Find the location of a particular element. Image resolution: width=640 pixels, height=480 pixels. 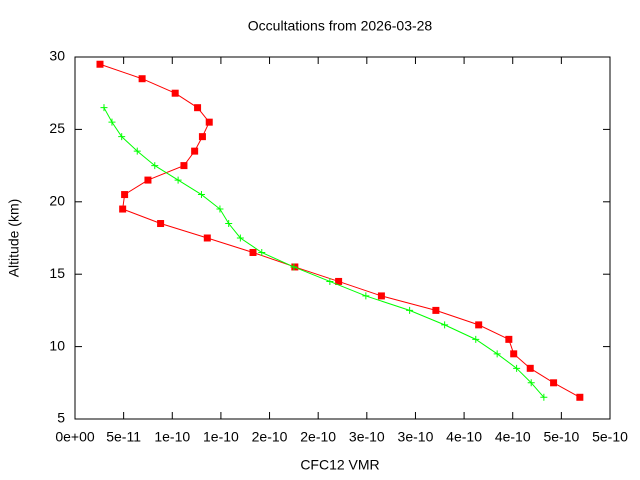

y-tick-label: 20 is located at coordinates (57, 201).